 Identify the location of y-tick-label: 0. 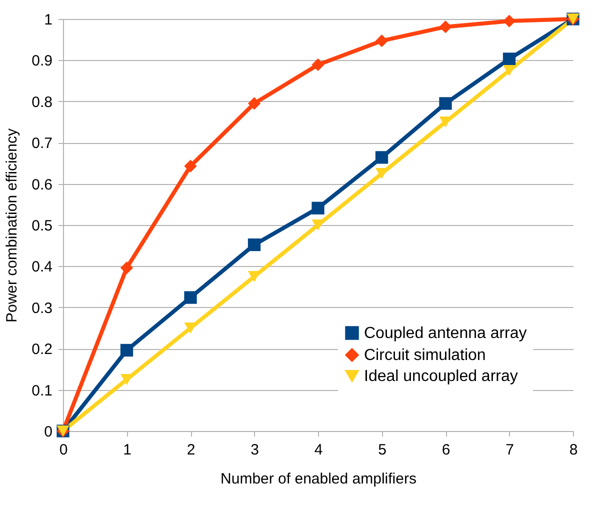
(48, 432).